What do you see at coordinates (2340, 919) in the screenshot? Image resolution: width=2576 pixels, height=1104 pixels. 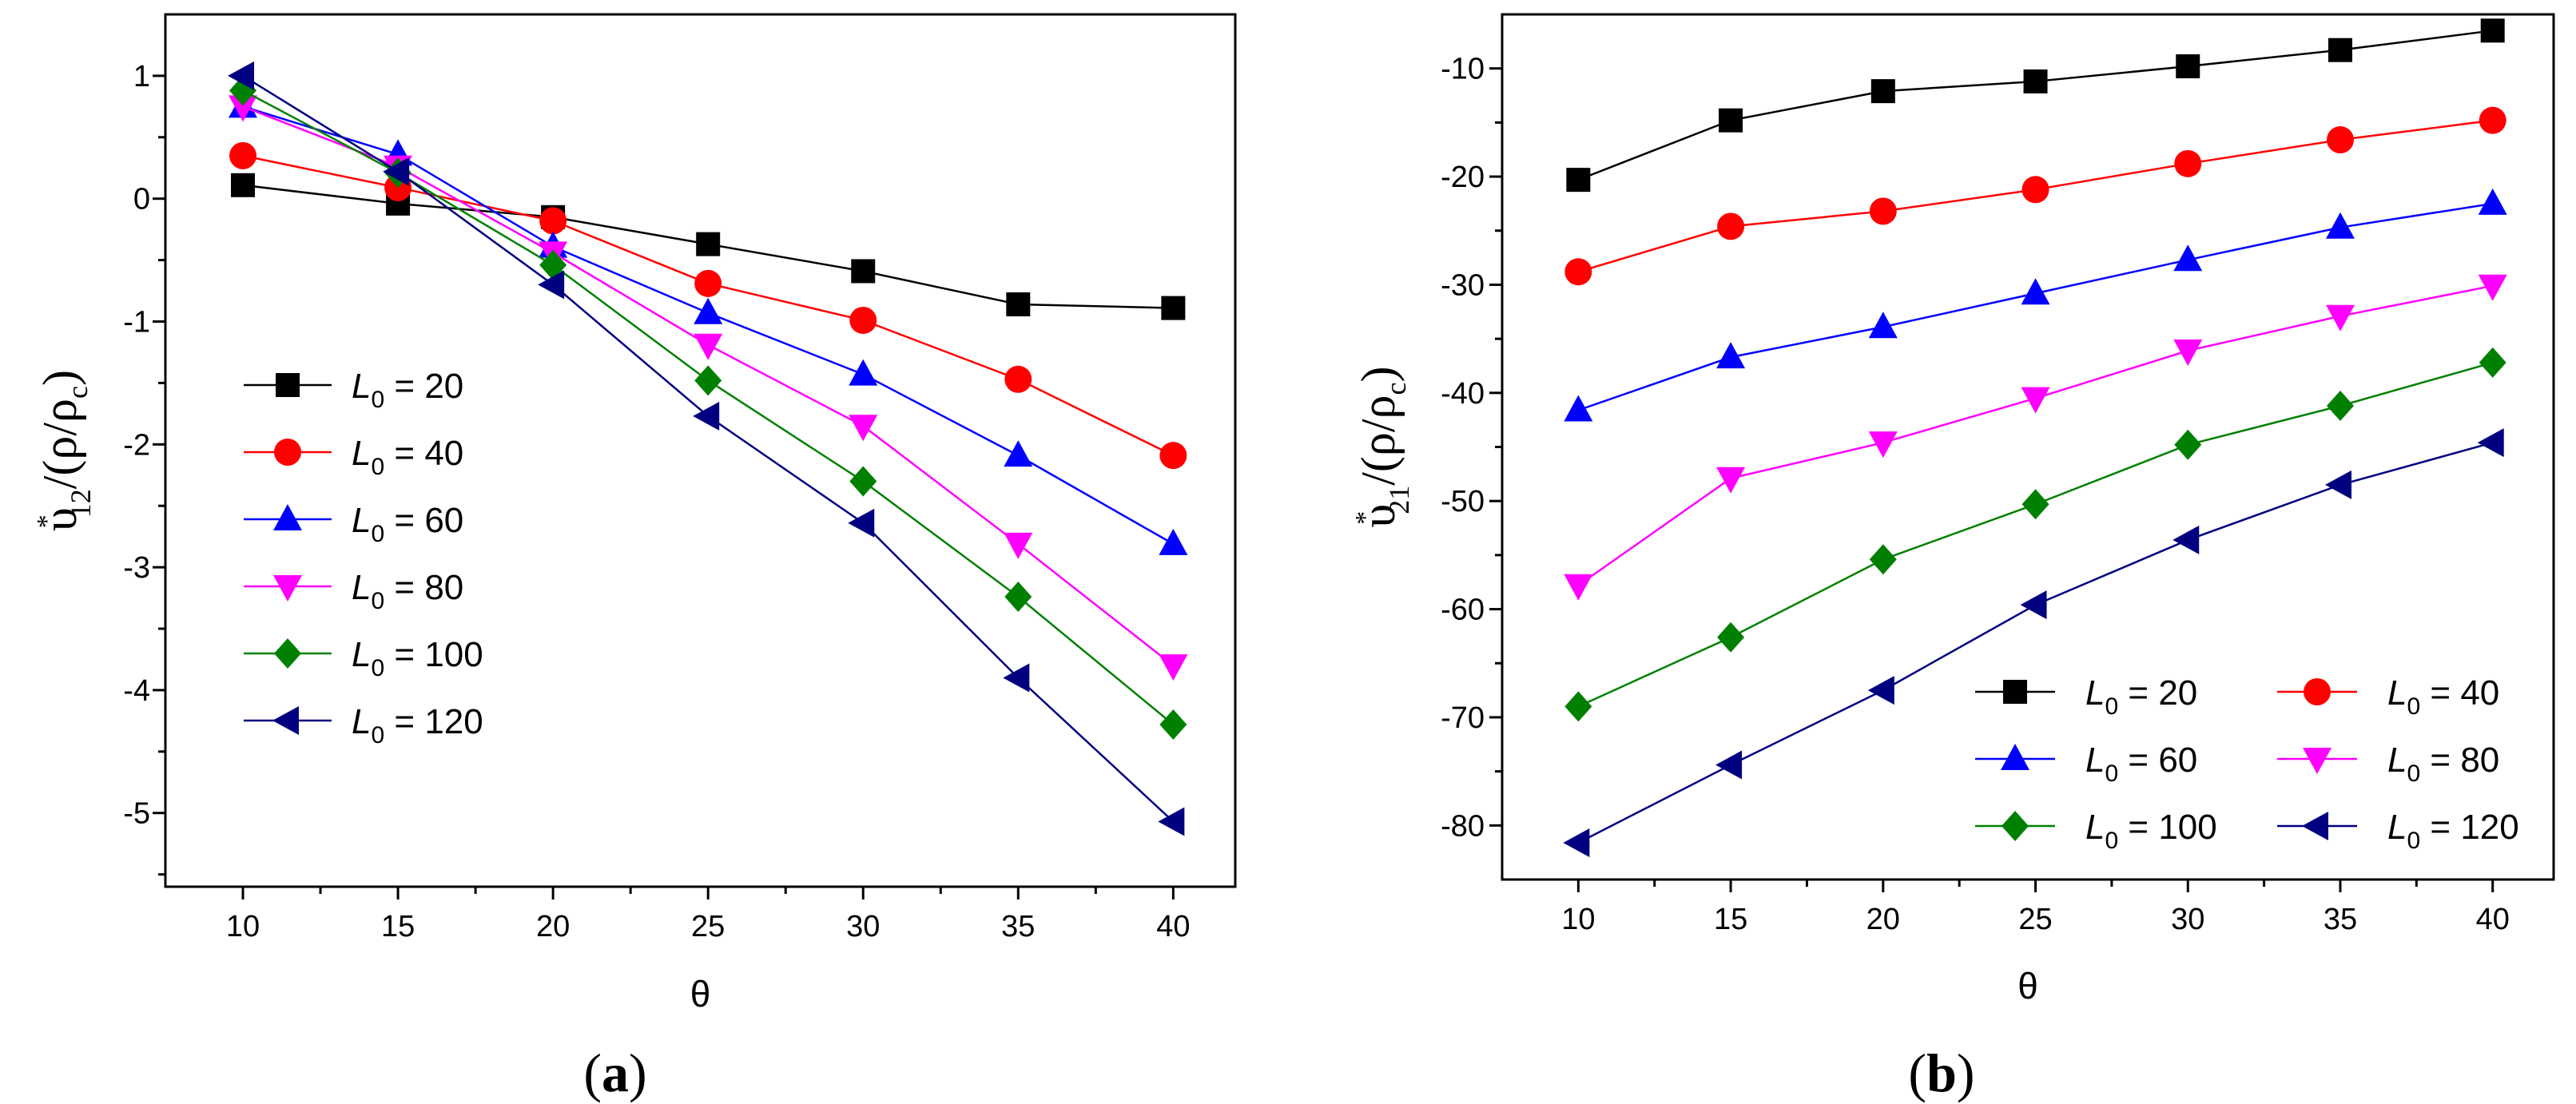 I see `panel-b-x-tick-label: 35` at bounding box center [2340, 919].